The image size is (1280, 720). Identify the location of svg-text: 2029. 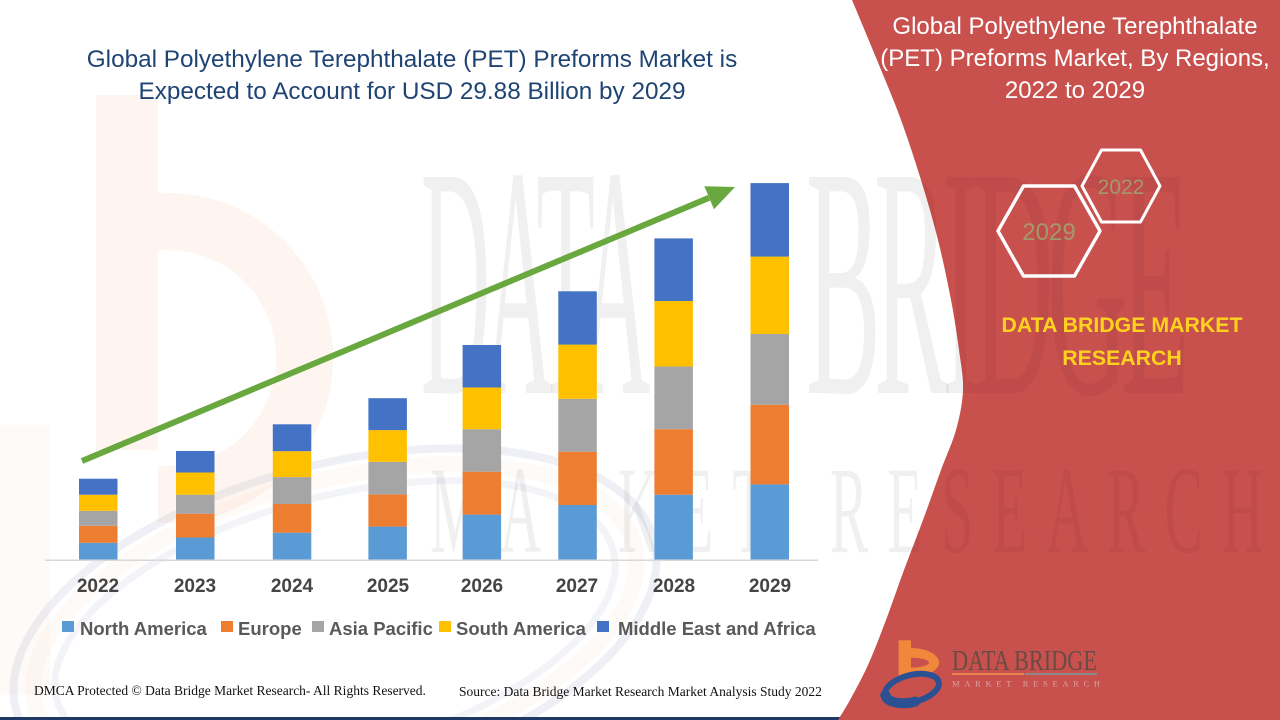
(1048, 232).